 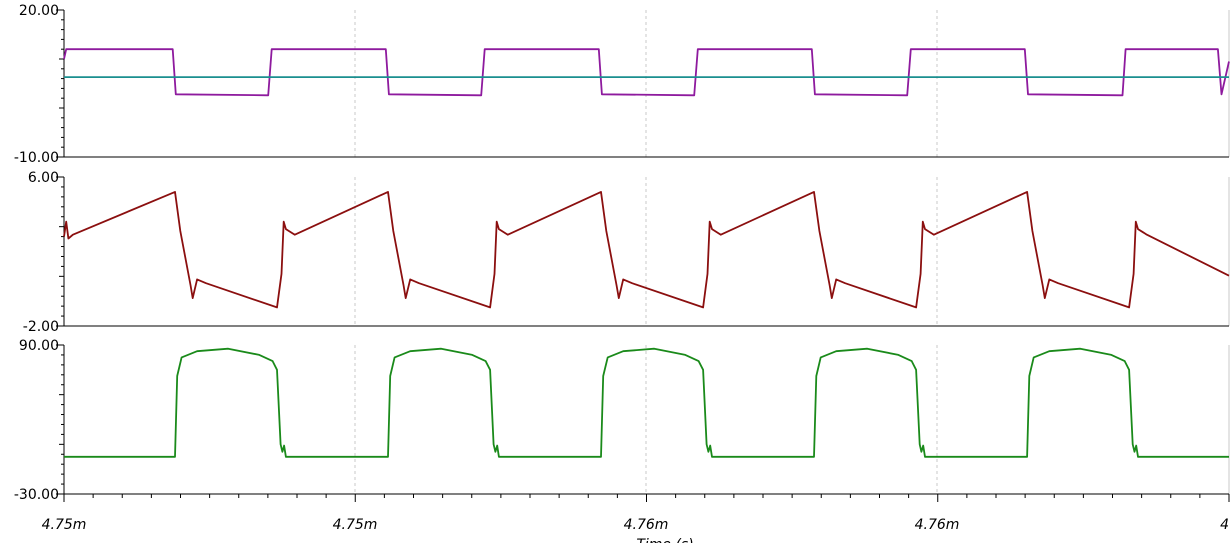 I want to click on y-tick-label-bottom: -10.00, so click(x=36, y=158).